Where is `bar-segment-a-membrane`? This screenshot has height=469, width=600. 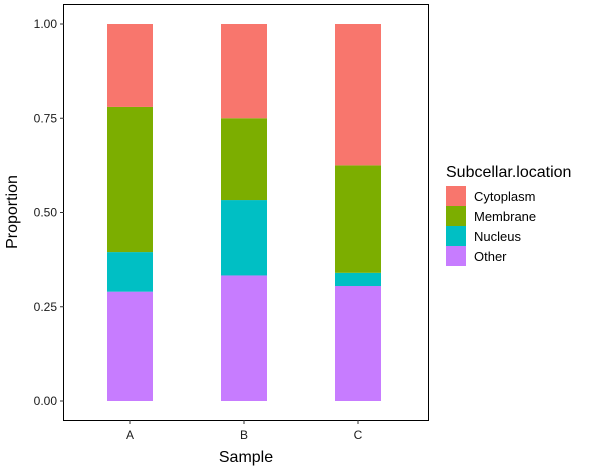 bar-segment-a-membrane is located at coordinates (130, 179).